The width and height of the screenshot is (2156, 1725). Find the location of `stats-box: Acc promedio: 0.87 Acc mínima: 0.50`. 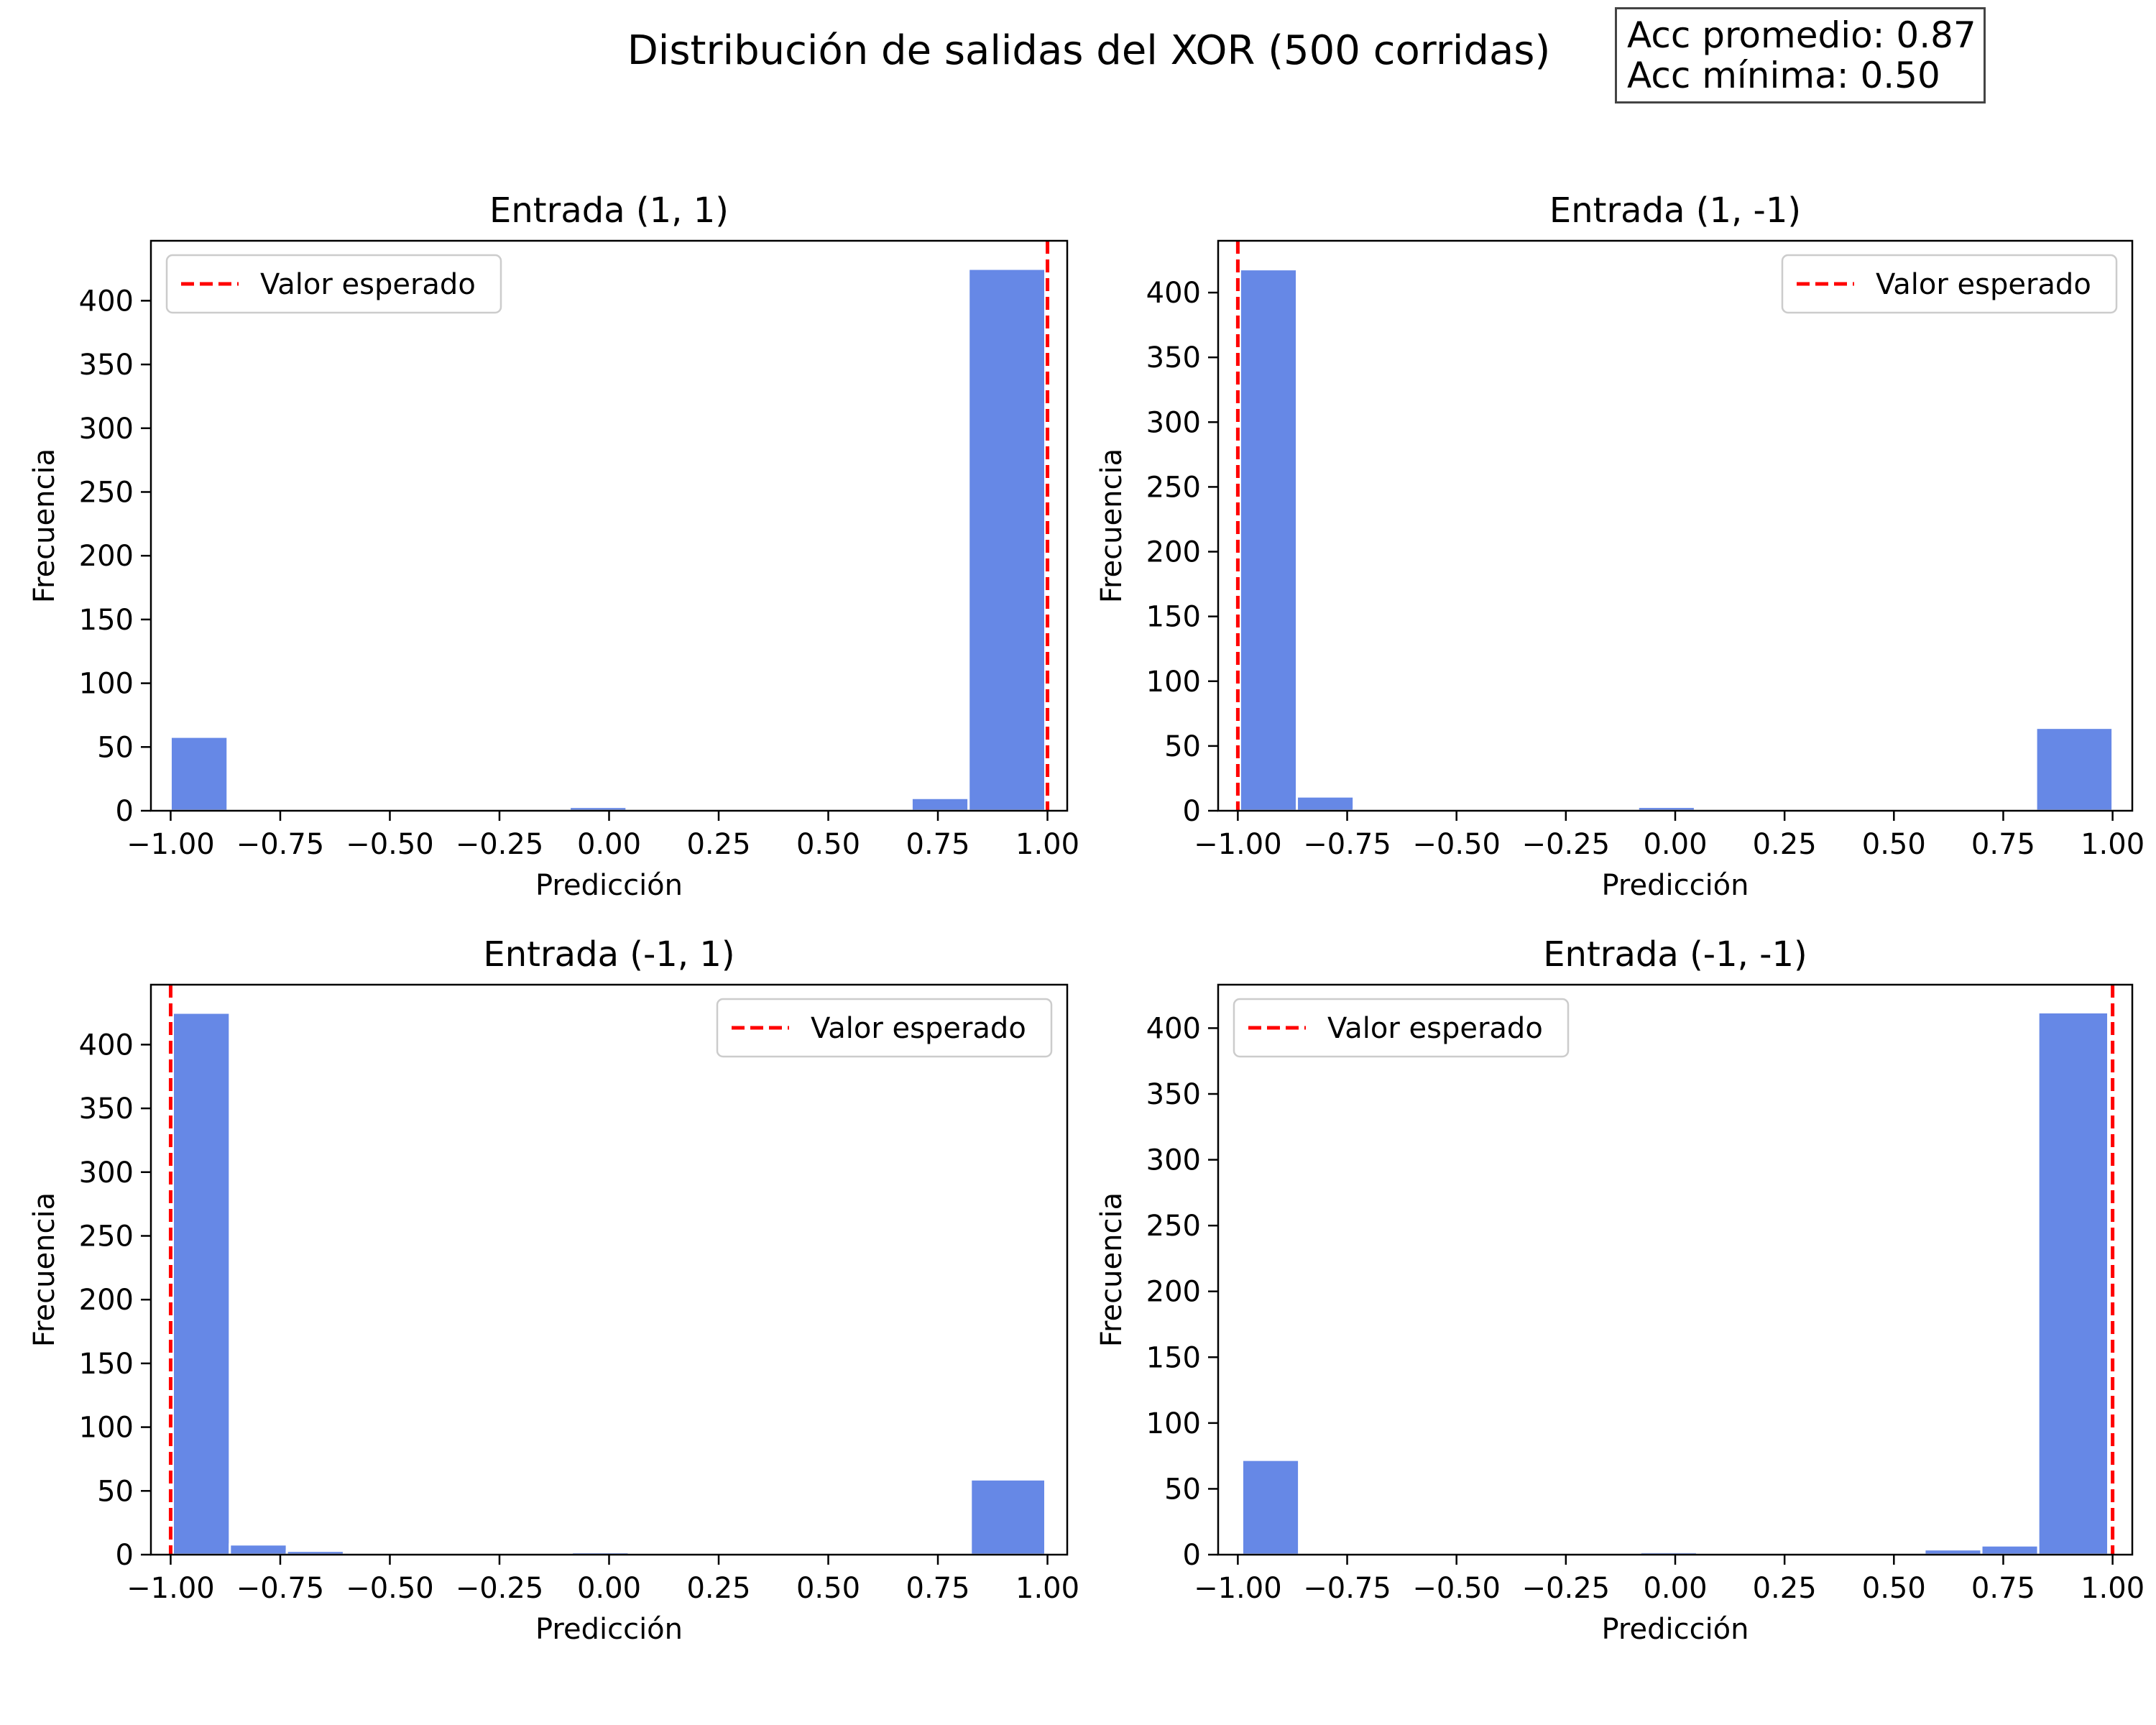

stats-box: Acc promedio: 0.87 Acc mínima: 0.50 is located at coordinates (1800, 55).